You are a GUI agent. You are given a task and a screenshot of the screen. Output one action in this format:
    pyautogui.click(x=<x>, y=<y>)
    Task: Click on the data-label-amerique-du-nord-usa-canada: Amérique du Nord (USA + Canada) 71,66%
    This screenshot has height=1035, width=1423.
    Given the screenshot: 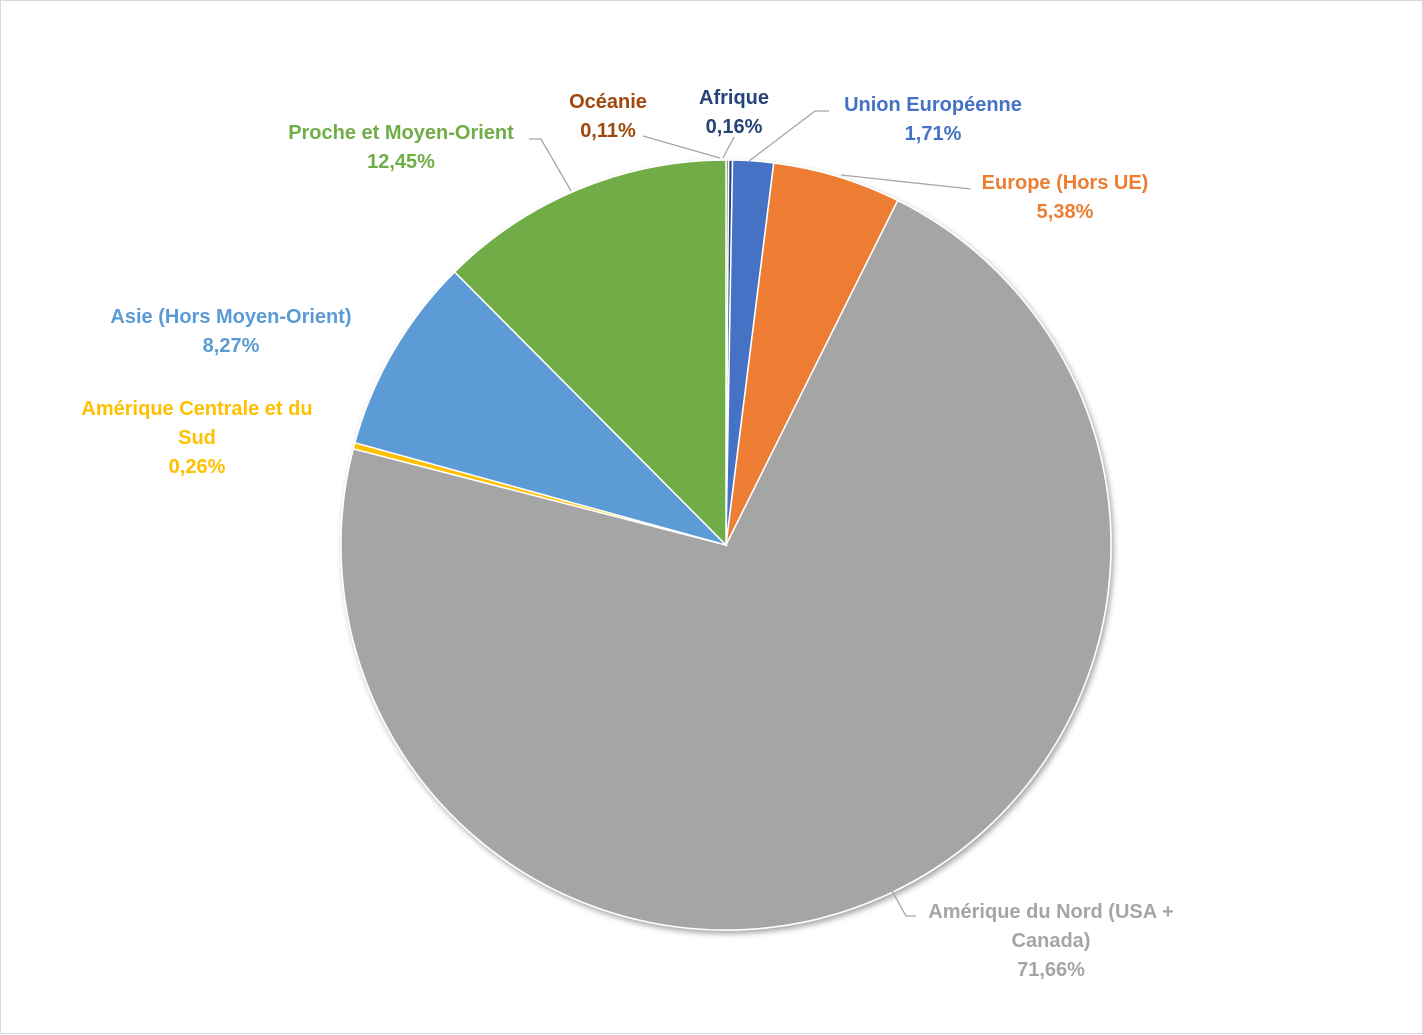 What is the action you would take?
    pyautogui.click(x=1050, y=941)
    